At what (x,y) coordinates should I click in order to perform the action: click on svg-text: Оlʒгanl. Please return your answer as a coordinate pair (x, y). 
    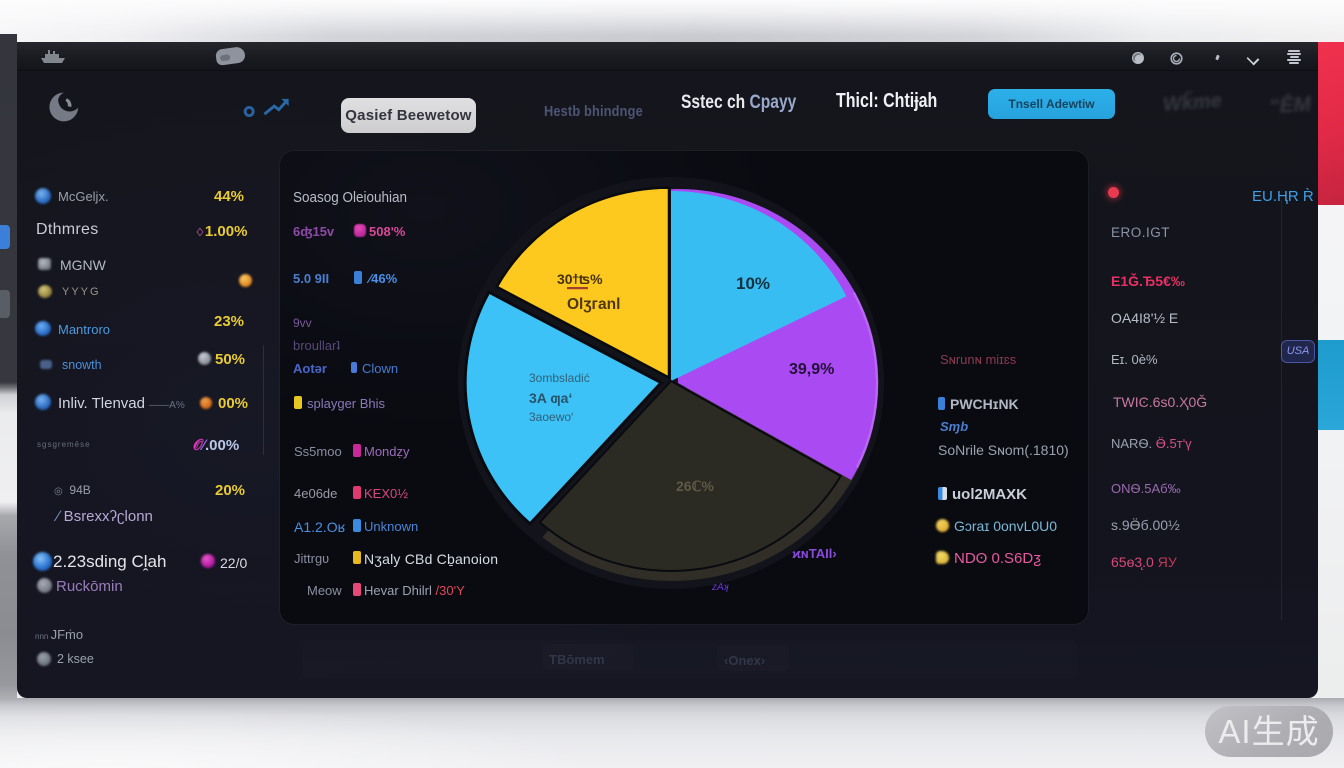
    Looking at the image, I should click on (593, 304).